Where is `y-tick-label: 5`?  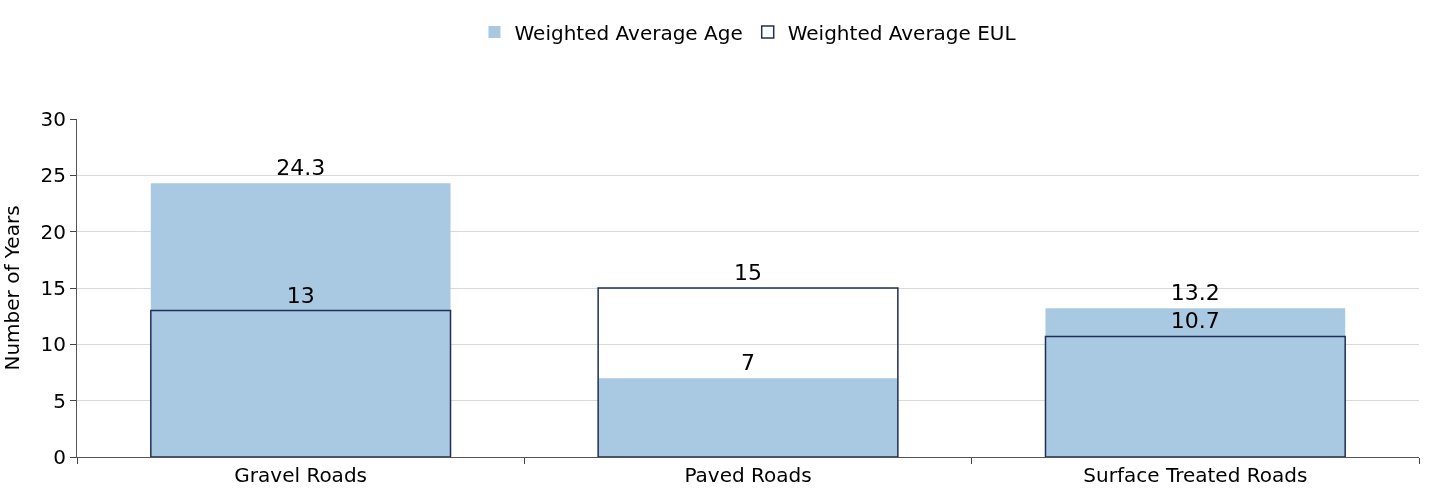 y-tick-label: 5 is located at coordinates (59, 400).